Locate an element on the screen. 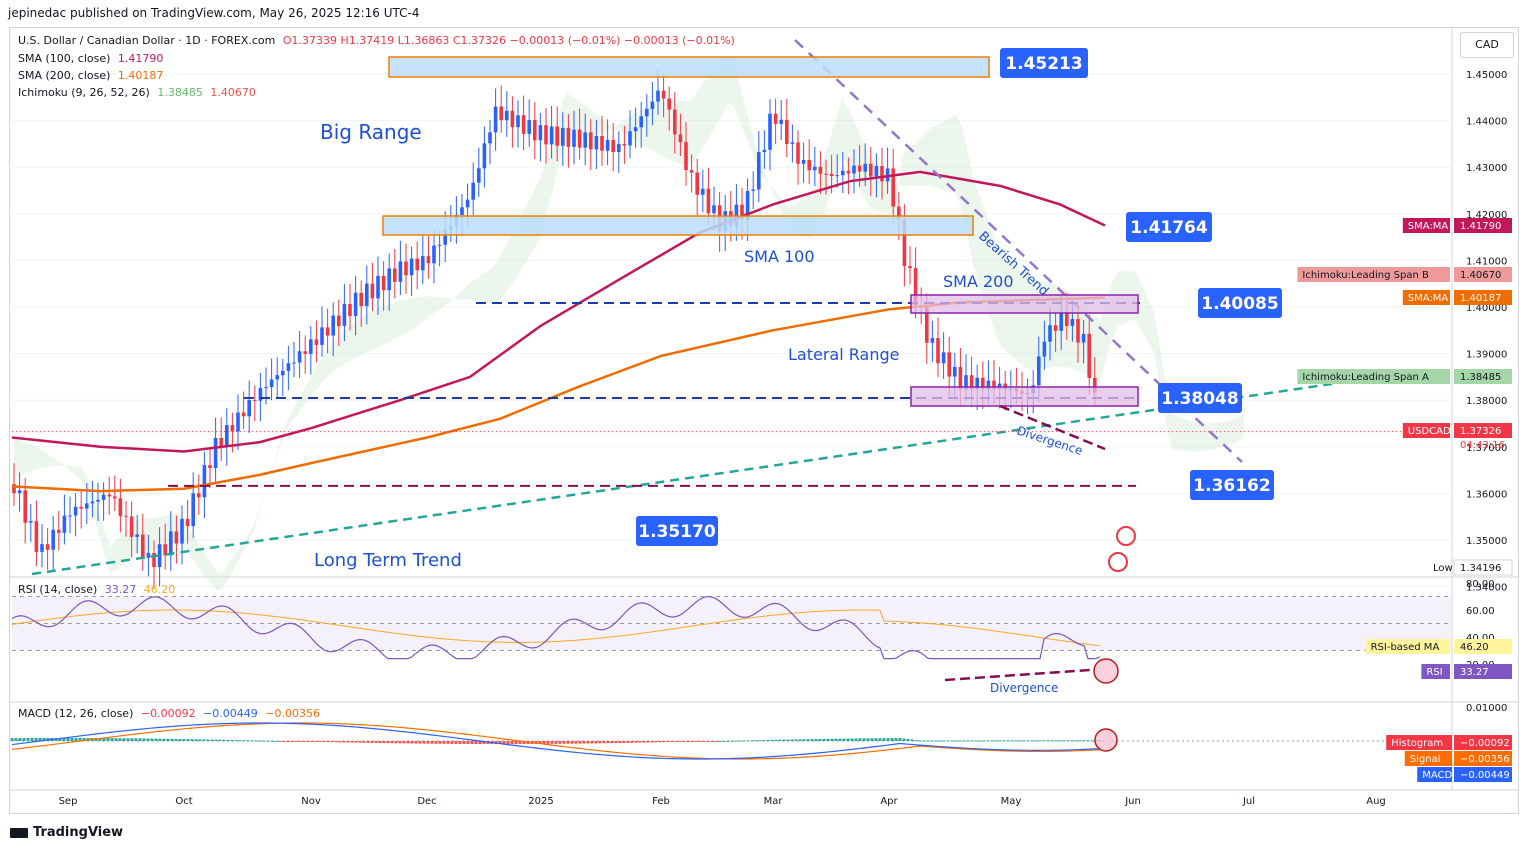 The width and height of the screenshot is (1529, 850). y-tick-label: 1.38000 is located at coordinates (1486, 401).